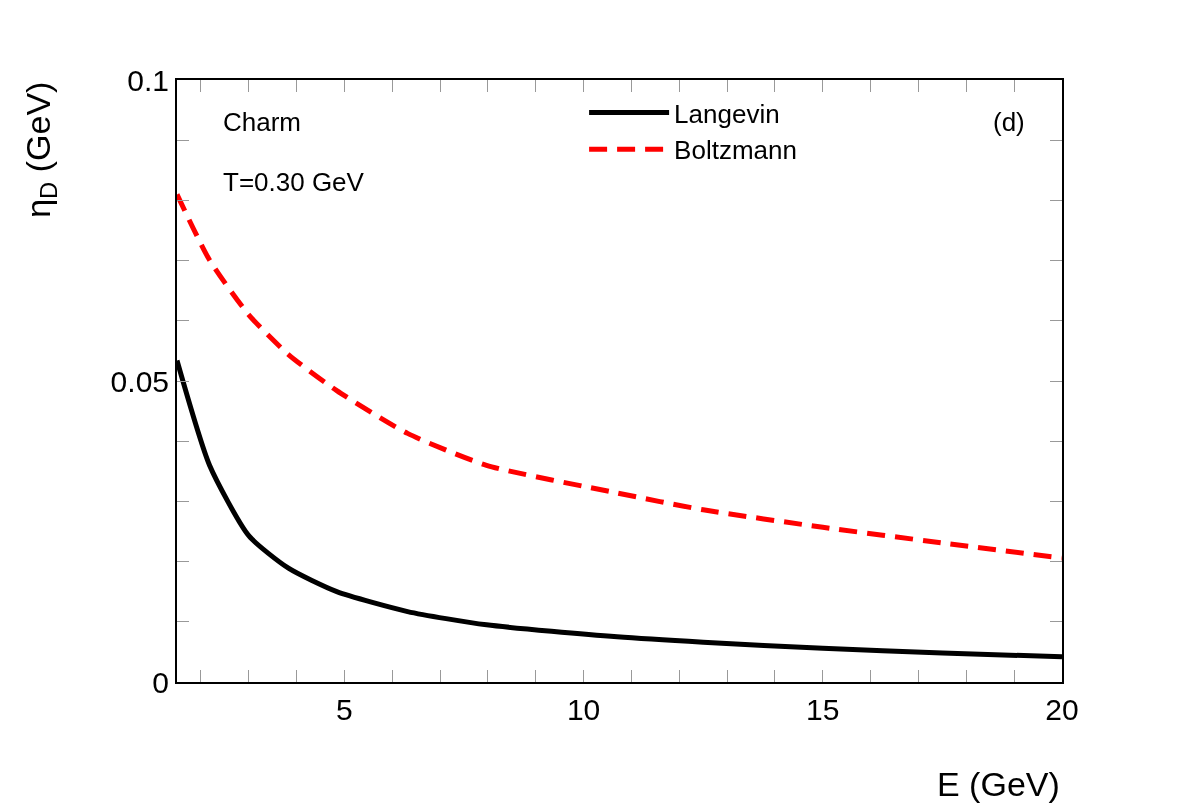  What do you see at coordinates (160, 682) in the screenshot?
I see `y-tick-label: 0` at bounding box center [160, 682].